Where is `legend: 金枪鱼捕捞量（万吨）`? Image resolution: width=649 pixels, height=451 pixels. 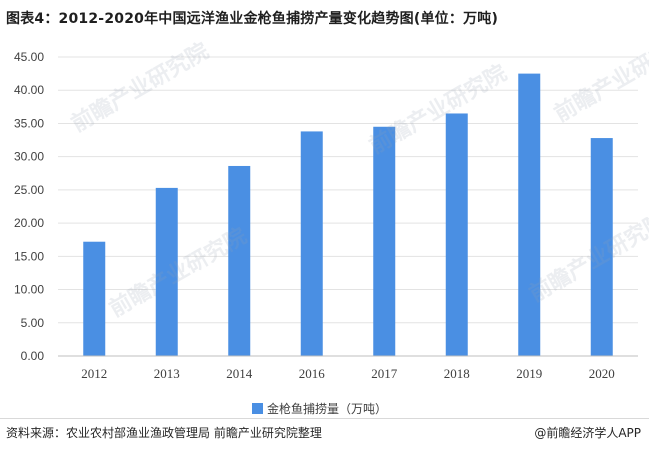
legend: 金枪鱼捕捞量（万吨） is located at coordinates (319, 408).